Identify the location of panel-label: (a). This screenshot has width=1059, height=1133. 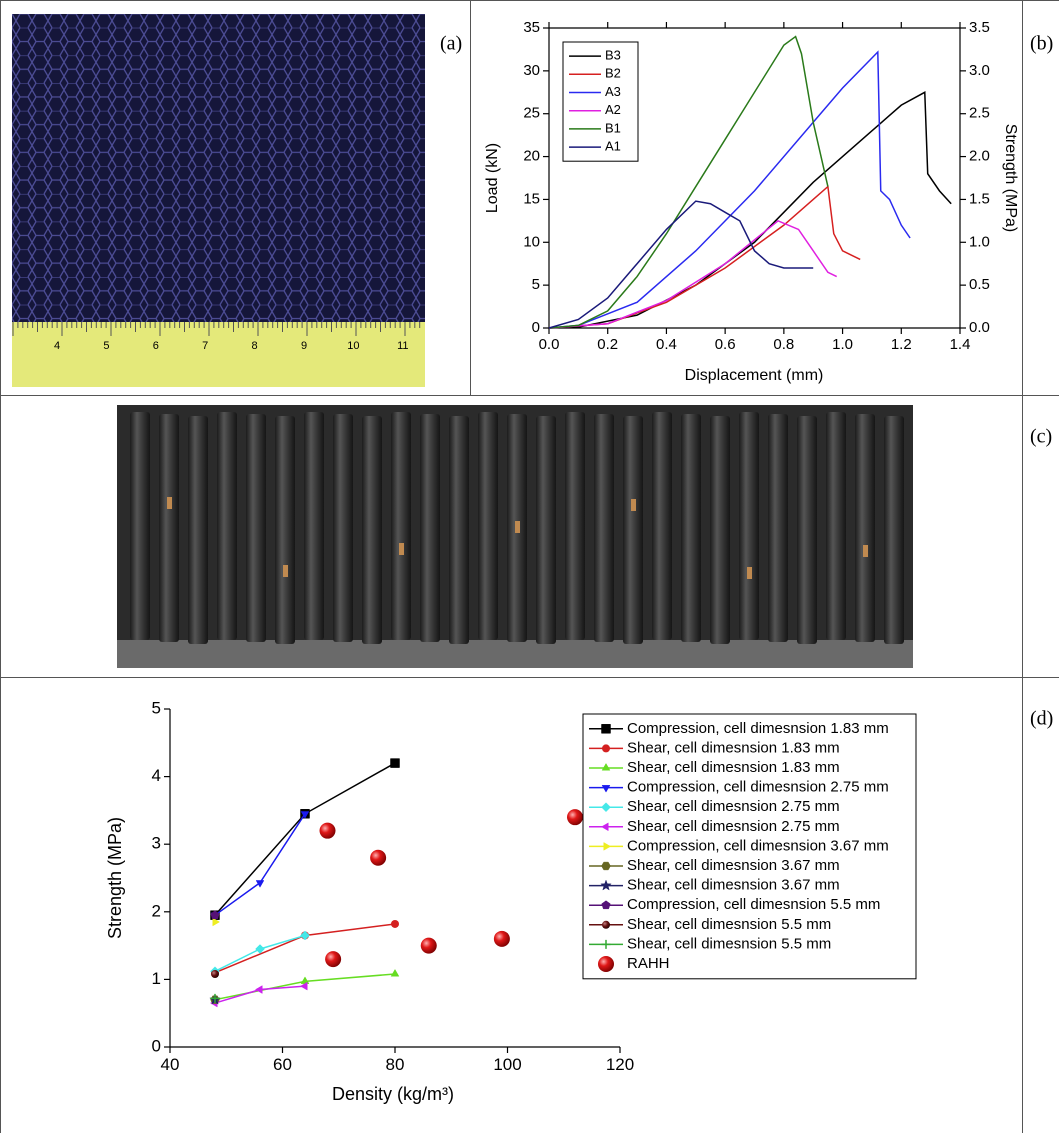
(451, 44).